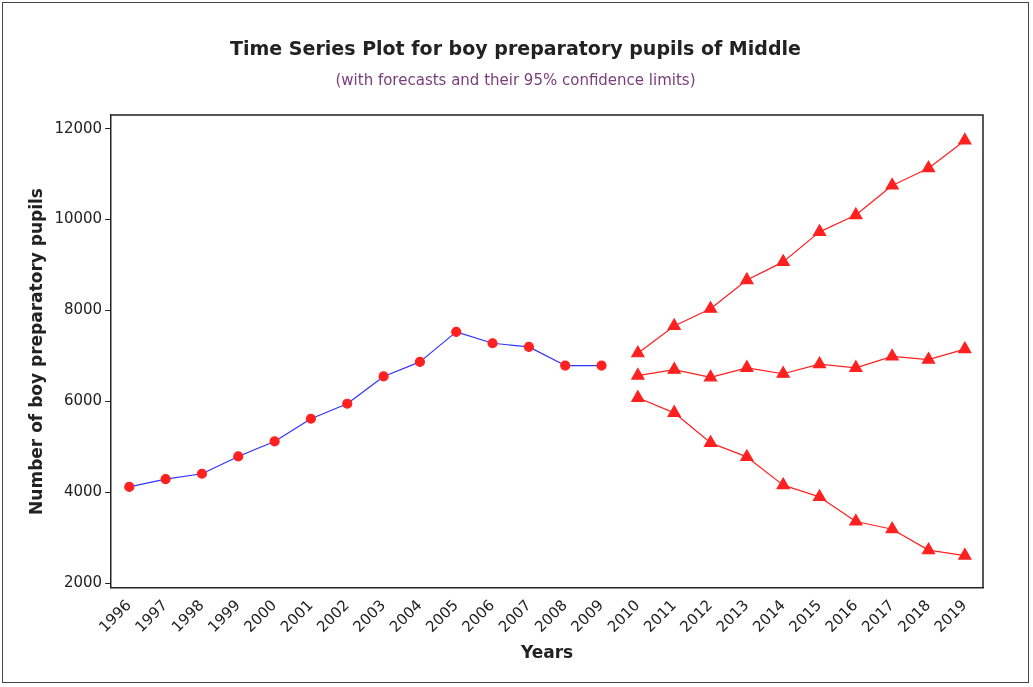 The image size is (1033, 687). What do you see at coordinates (78, 218) in the screenshot?
I see `y-tick-label: 10000` at bounding box center [78, 218].